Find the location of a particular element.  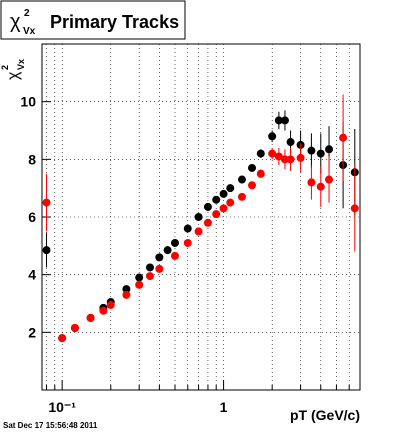

x-label: pT (GeV/c) is located at coordinates (325, 415).